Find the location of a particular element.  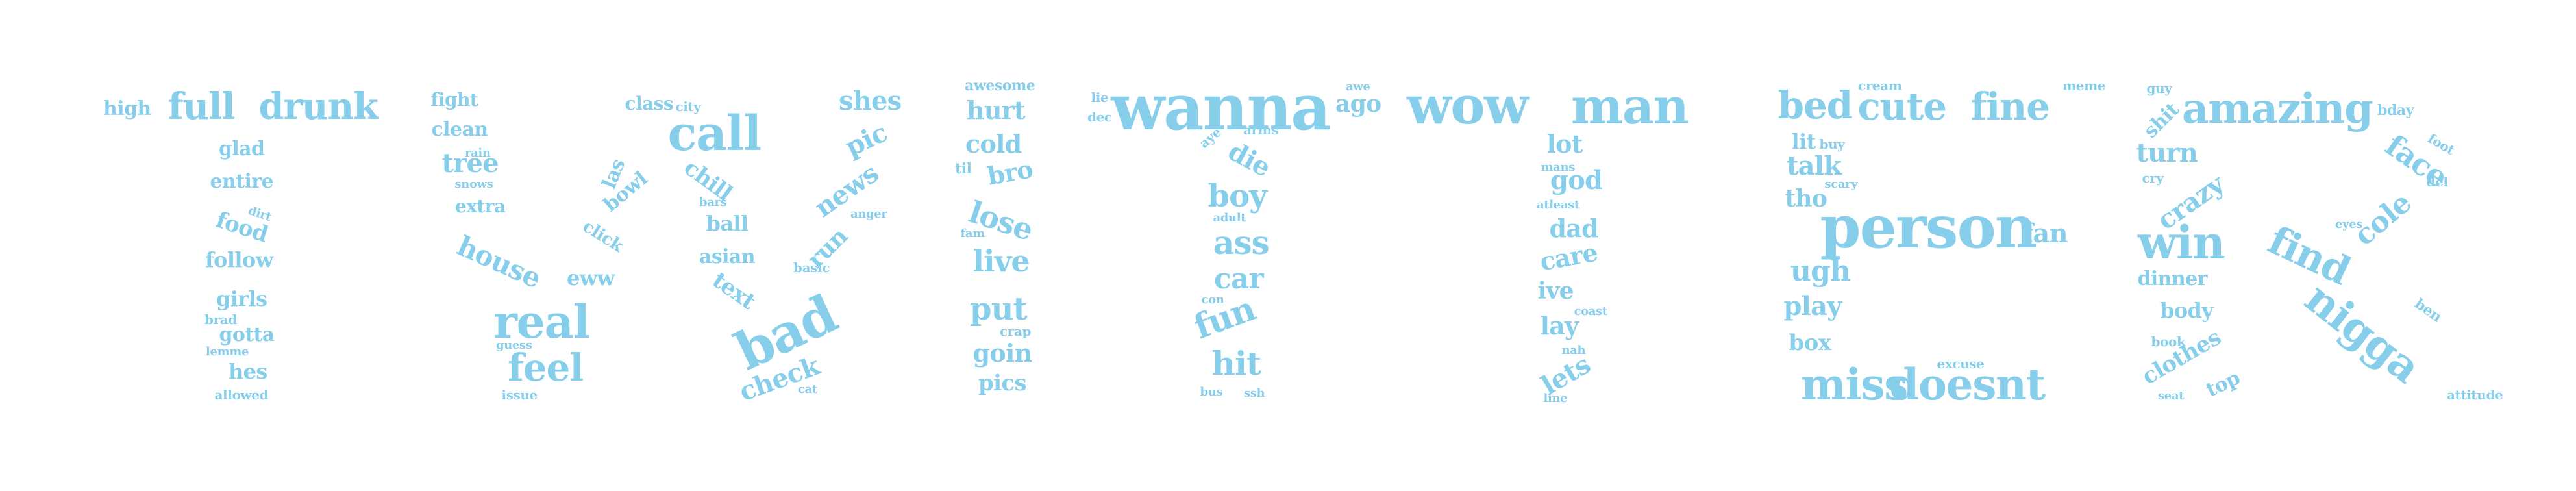

cloud-word-full: full is located at coordinates (201, 106).